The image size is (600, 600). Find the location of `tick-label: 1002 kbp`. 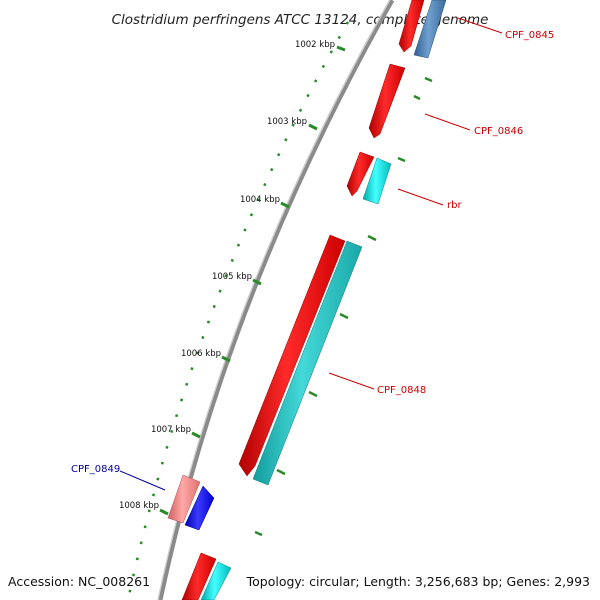

tick-label: 1002 kbp is located at coordinates (315, 45).